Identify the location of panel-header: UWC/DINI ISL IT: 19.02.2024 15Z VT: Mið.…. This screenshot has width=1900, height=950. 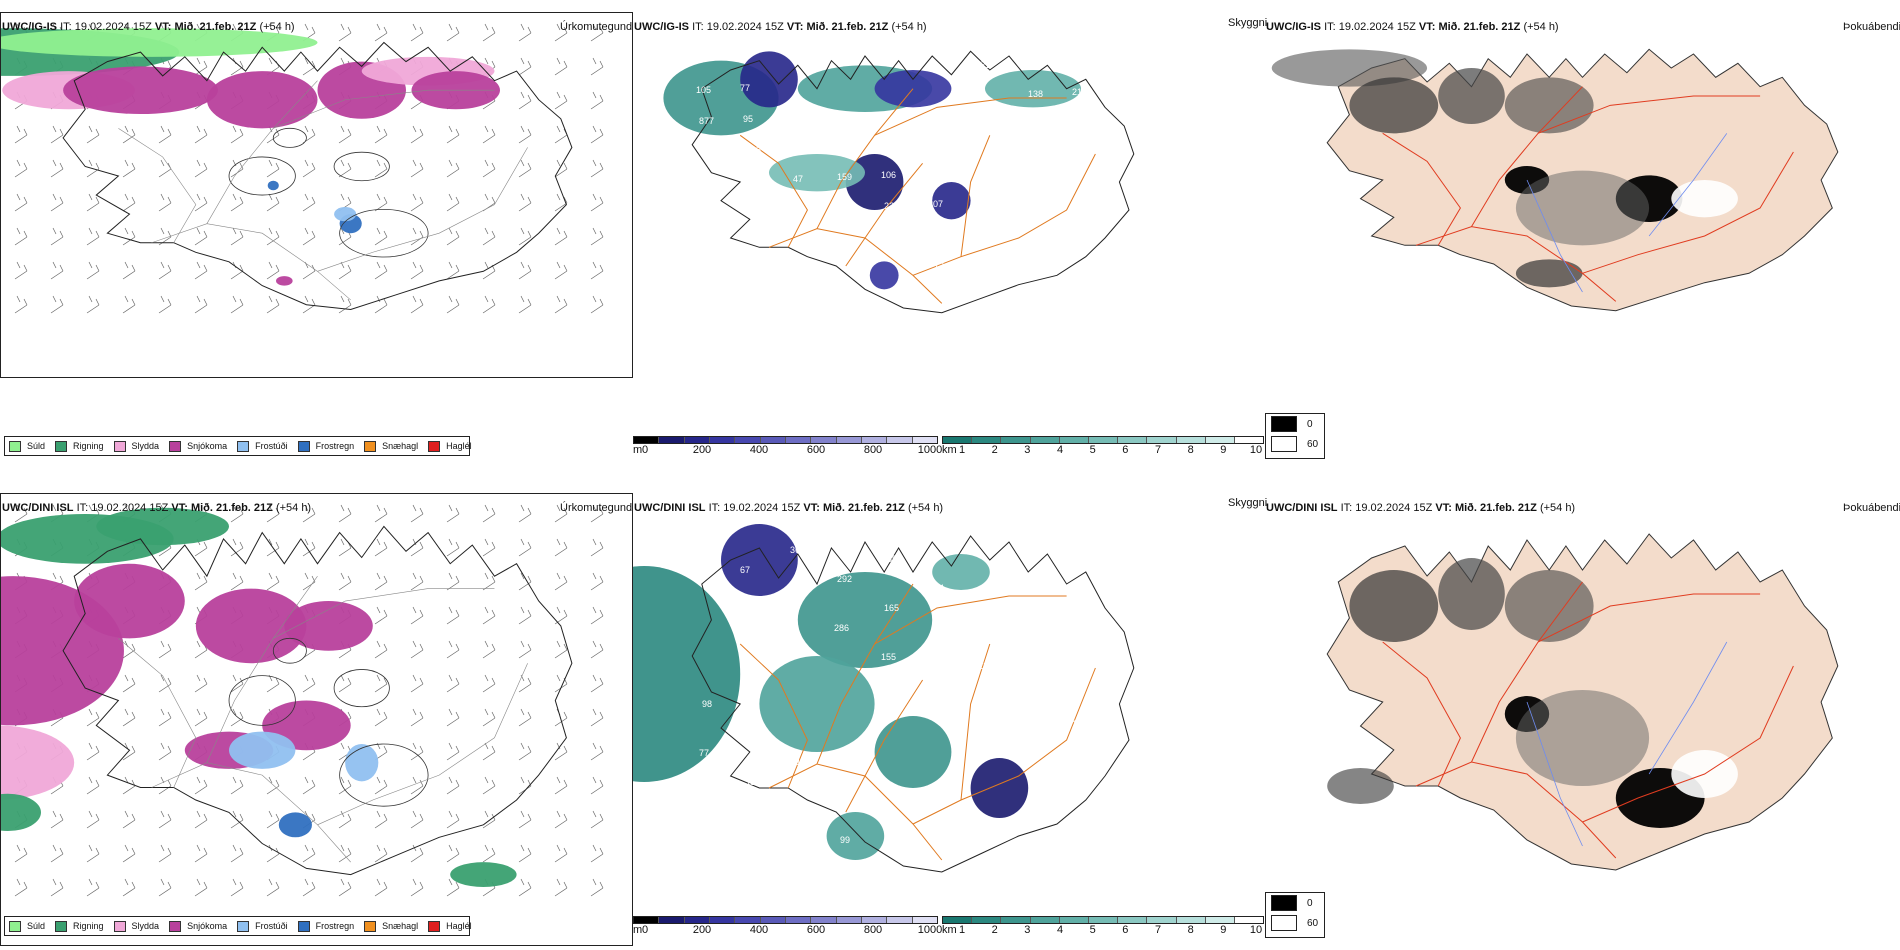
(1420, 508).